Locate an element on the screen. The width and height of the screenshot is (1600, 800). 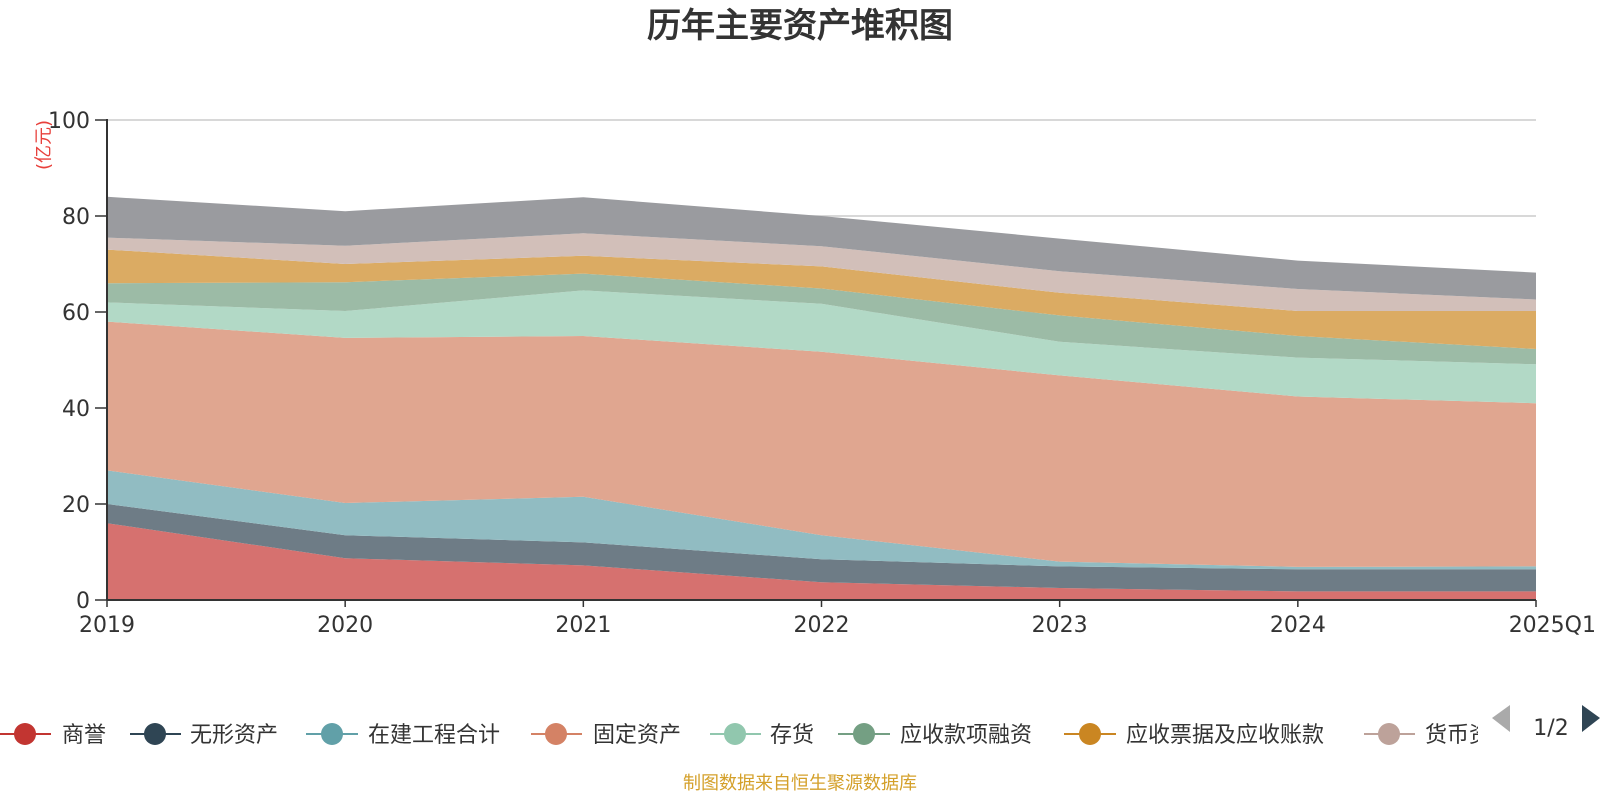
y-tick-label: 20 is located at coordinates (76, 505).